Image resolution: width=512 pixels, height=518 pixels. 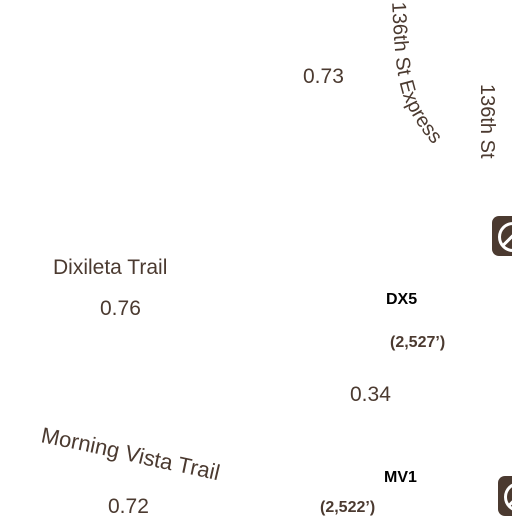 I want to click on road-label-text: 136th St Express, so click(x=416, y=74).